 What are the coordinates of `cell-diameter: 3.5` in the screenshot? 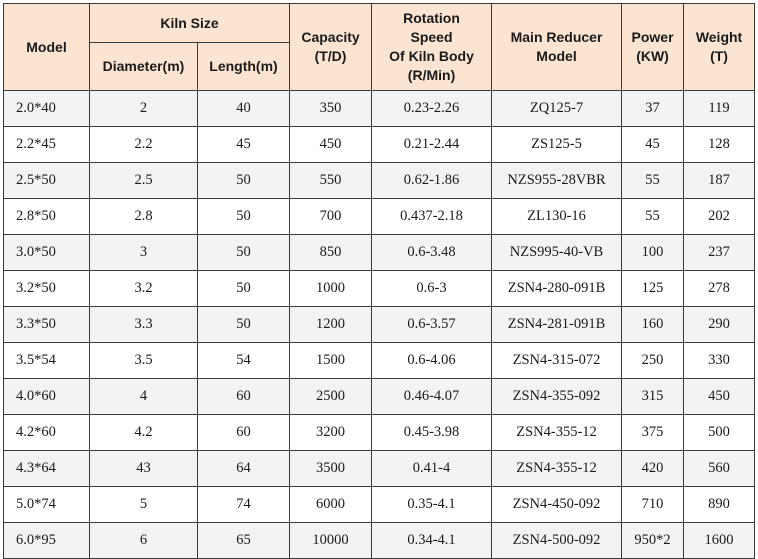 It's located at (143, 360).